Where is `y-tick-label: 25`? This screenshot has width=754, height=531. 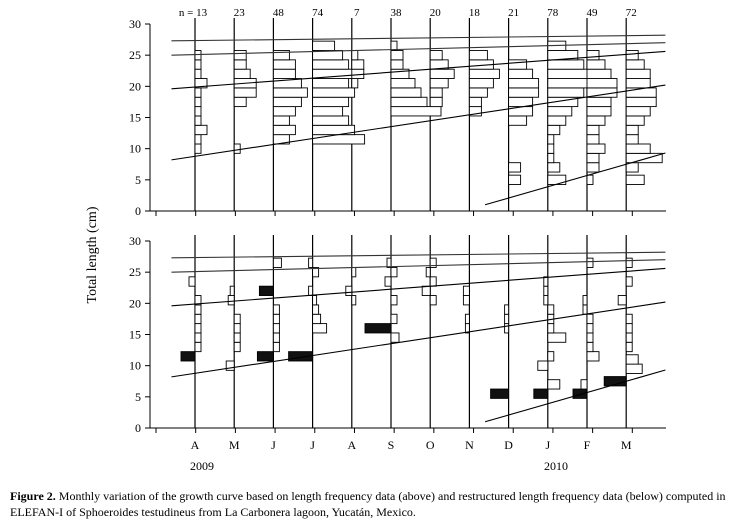
y-tick-label: 25 is located at coordinates (135, 55).